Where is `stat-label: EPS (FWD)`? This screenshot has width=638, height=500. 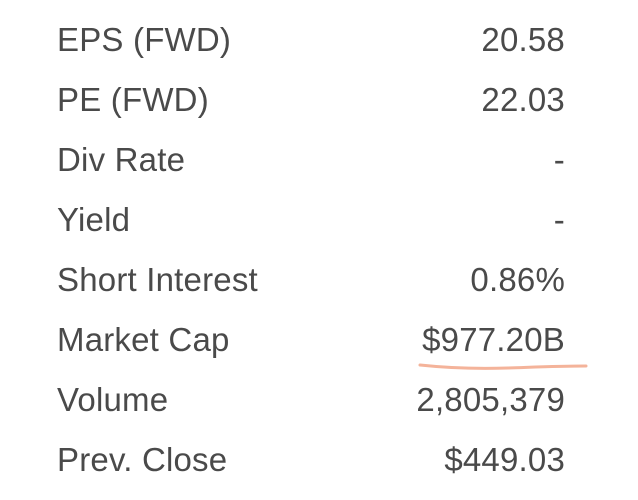
stat-label: EPS (FWD) is located at coordinates (144, 39).